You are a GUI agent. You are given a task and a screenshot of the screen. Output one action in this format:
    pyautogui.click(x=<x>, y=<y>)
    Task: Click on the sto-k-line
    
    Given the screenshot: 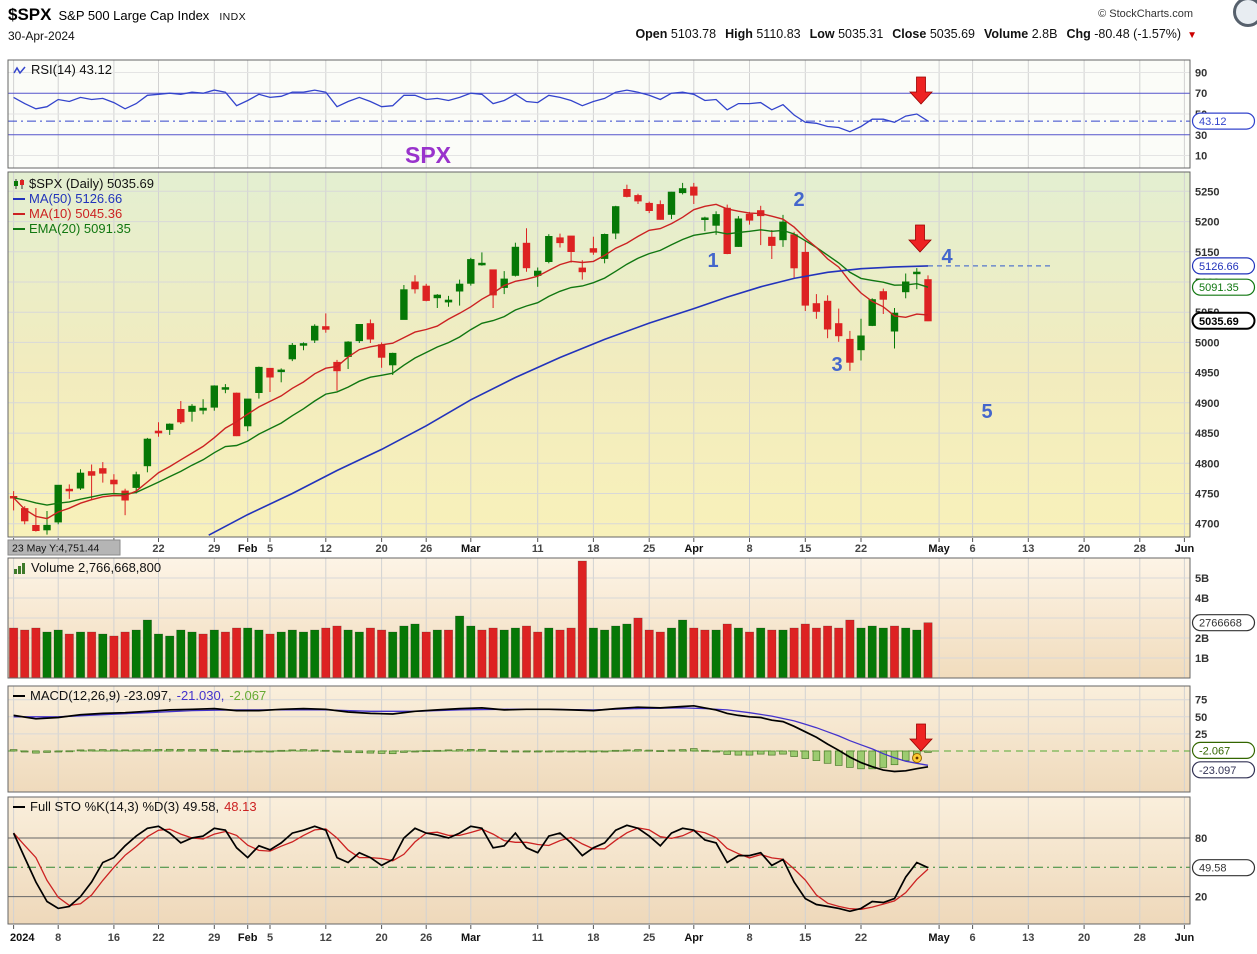 What is the action you would take?
    pyautogui.click(x=470, y=868)
    